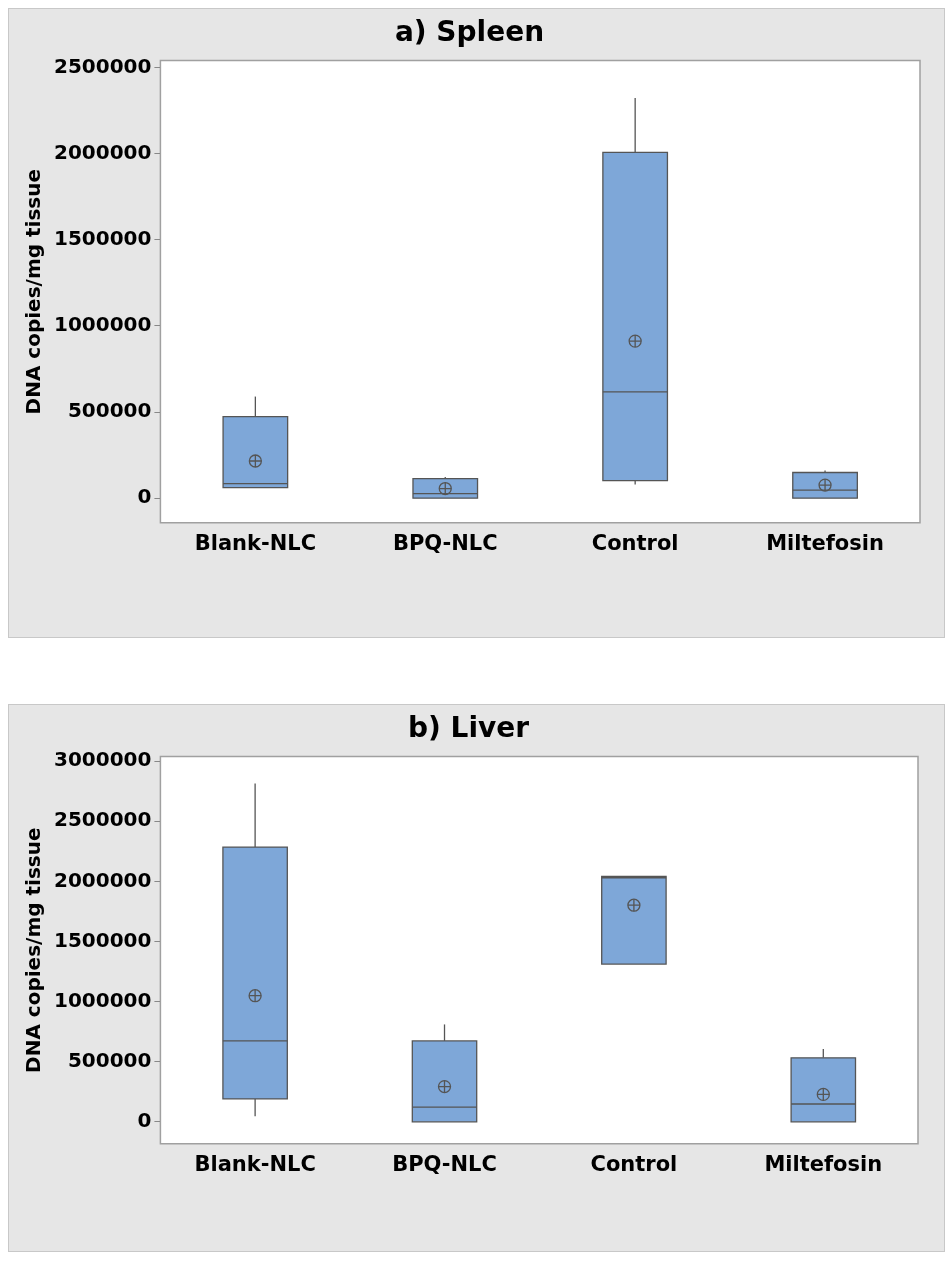  What do you see at coordinates (468, 728) in the screenshot?
I see `chart-title: b) Liver` at bounding box center [468, 728].